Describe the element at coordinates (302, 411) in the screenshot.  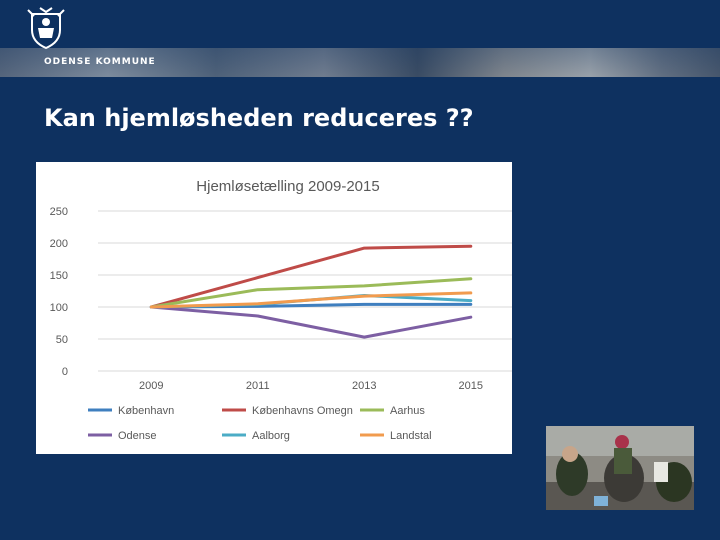
I see `legend-label: Københavns Omegn` at that location.